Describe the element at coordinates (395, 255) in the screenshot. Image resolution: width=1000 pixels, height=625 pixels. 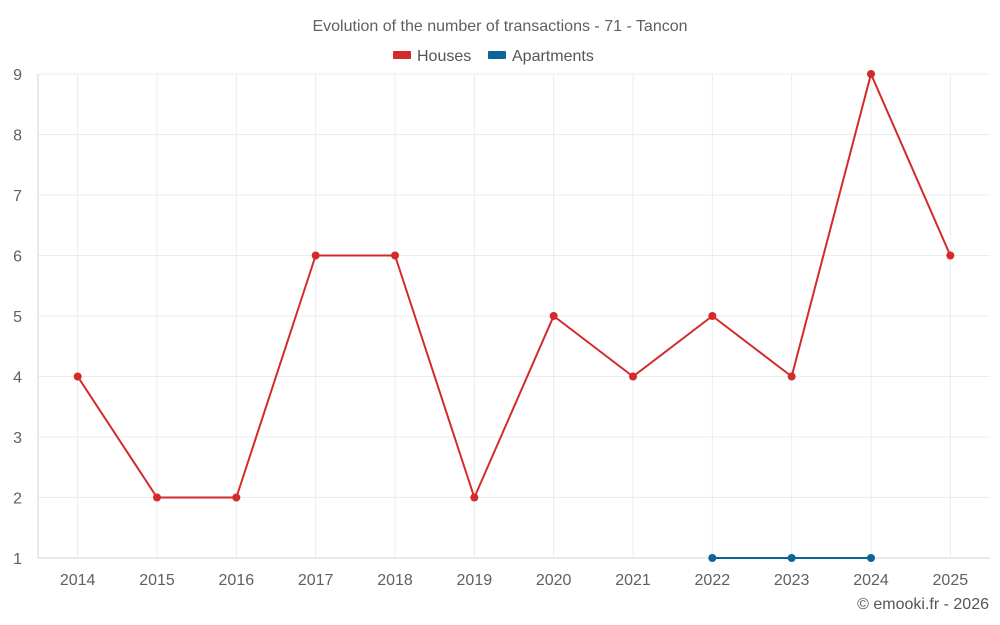
I see `data-point-houses-2018` at that location.